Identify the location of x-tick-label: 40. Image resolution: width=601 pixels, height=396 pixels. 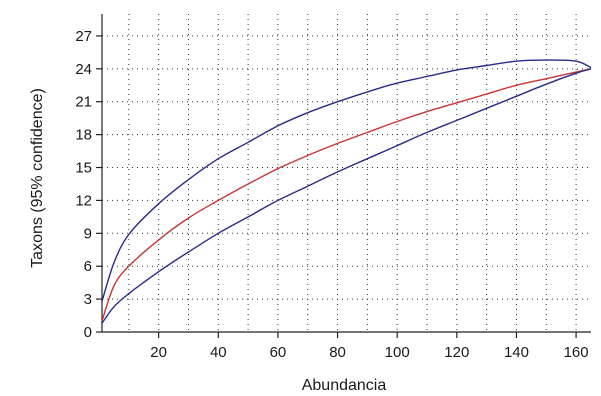
(218, 352).